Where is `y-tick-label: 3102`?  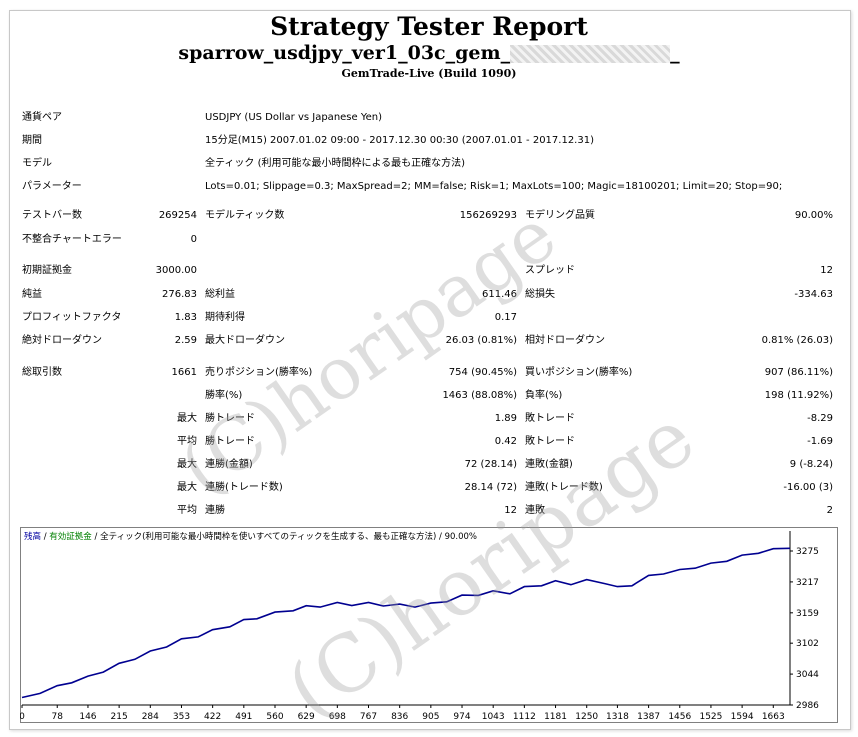 y-tick-label: 3102 is located at coordinates (807, 644).